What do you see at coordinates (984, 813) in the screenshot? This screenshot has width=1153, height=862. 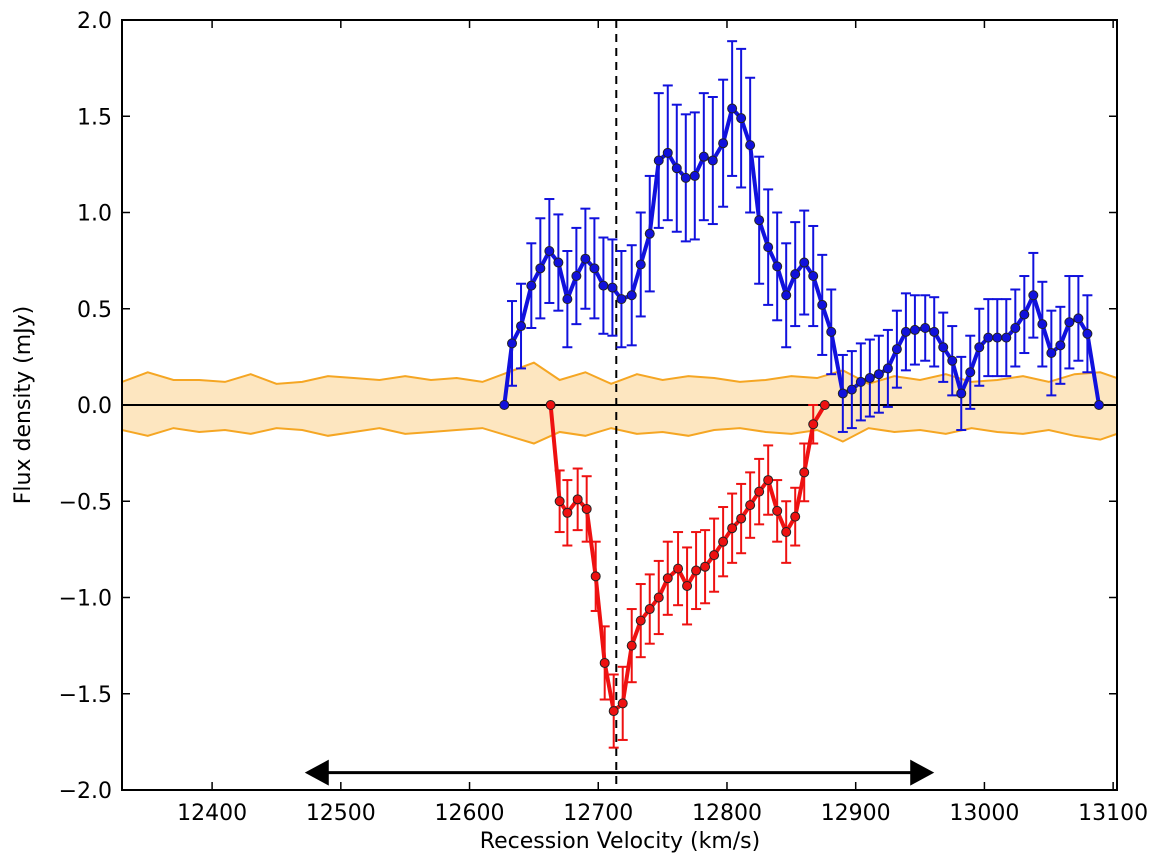 I see `x-tick-label: 13000` at bounding box center [984, 813].